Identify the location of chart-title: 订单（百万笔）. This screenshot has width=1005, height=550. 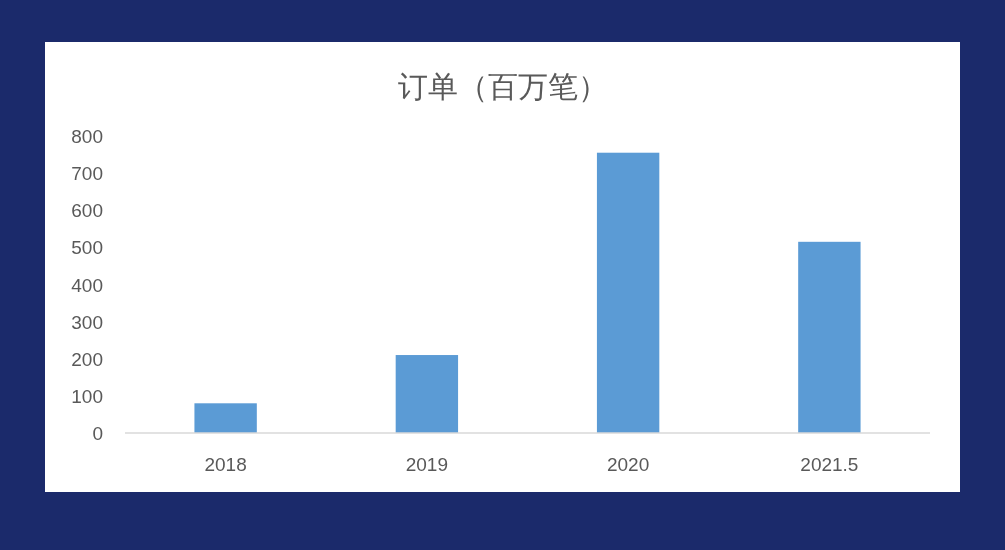
(502, 86).